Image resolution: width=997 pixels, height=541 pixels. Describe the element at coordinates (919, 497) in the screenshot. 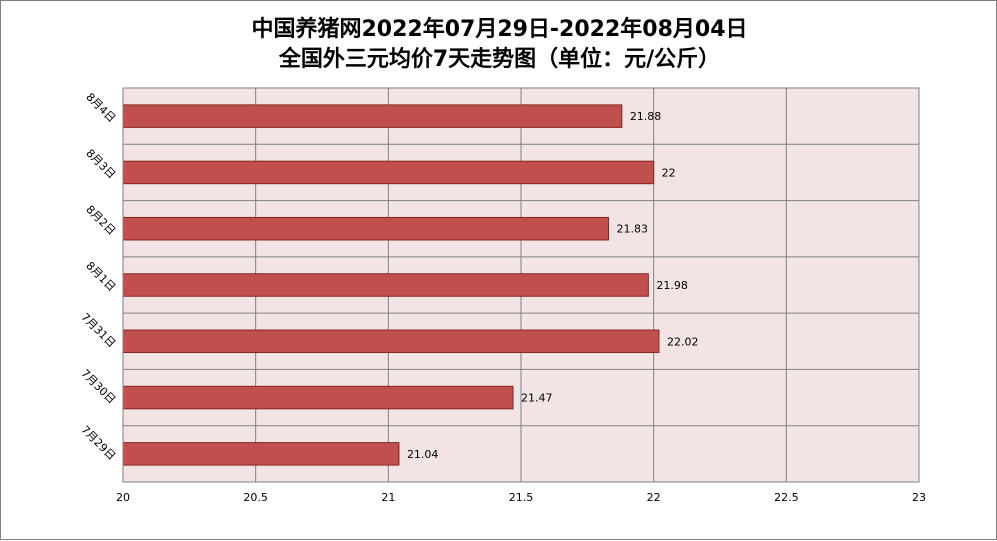

I see `x-tick-label: 23` at that location.